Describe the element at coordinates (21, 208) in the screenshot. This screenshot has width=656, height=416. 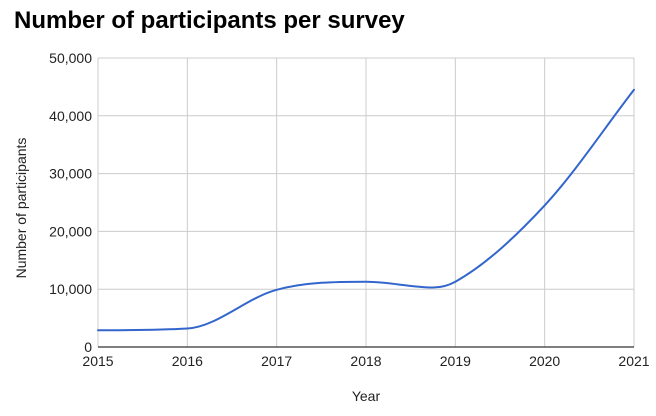
I see `y-axis-title: Number of participants` at that location.